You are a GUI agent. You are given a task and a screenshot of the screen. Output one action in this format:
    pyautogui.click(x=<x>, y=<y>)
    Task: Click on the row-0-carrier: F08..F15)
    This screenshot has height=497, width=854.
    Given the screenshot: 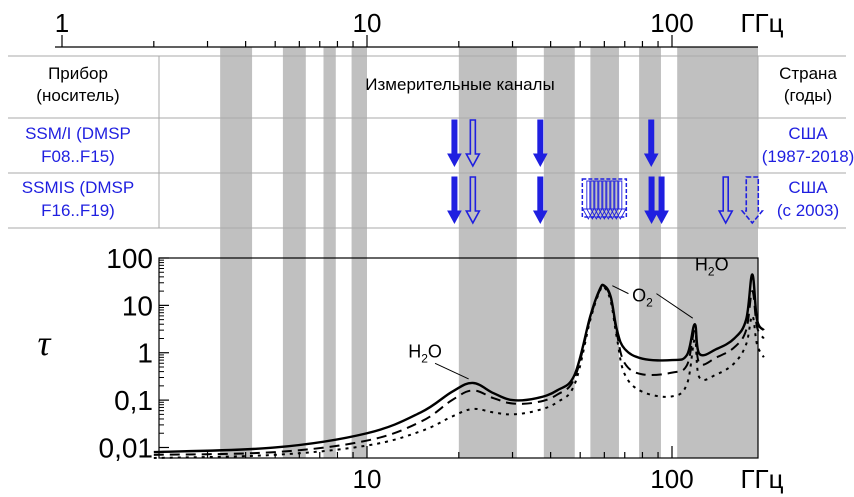 What is the action you would take?
    pyautogui.click(x=78, y=156)
    